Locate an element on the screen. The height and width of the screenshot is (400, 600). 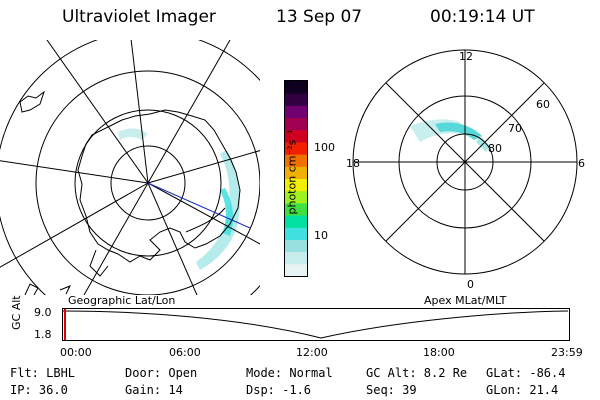
mlat-label-60: 60 is located at coordinates (543, 104).